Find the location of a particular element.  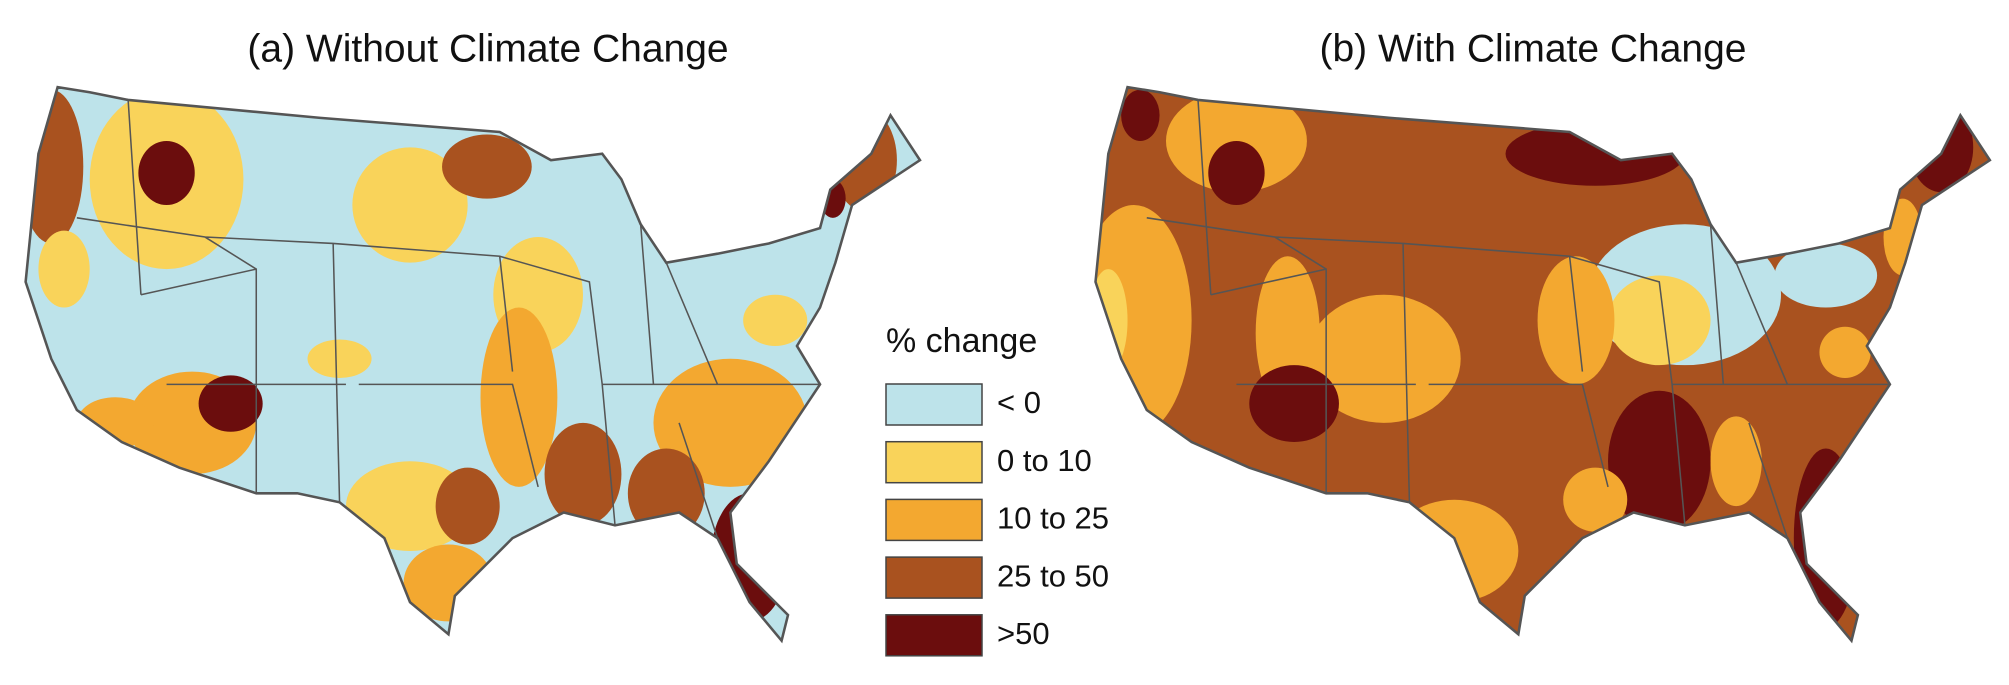

legend-label: 10 to 25 is located at coordinates (1053, 518).